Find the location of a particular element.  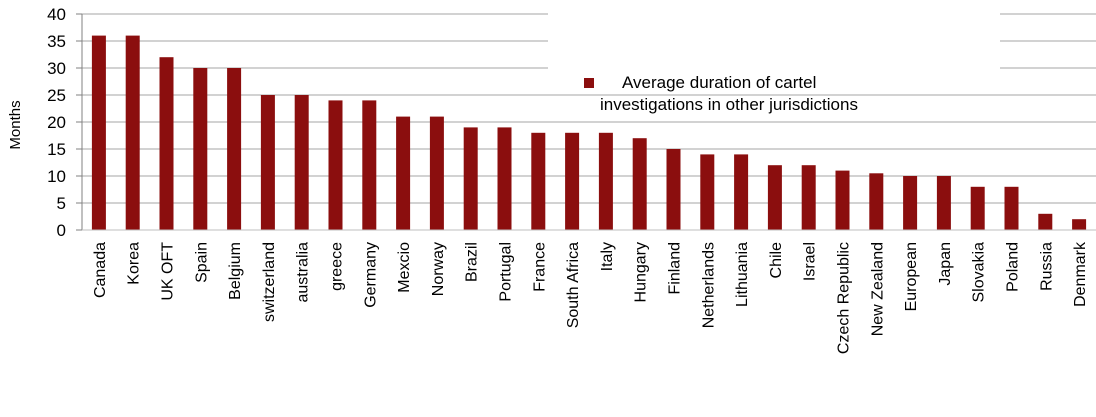

category-label: Chile is located at coordinates (776, 260).